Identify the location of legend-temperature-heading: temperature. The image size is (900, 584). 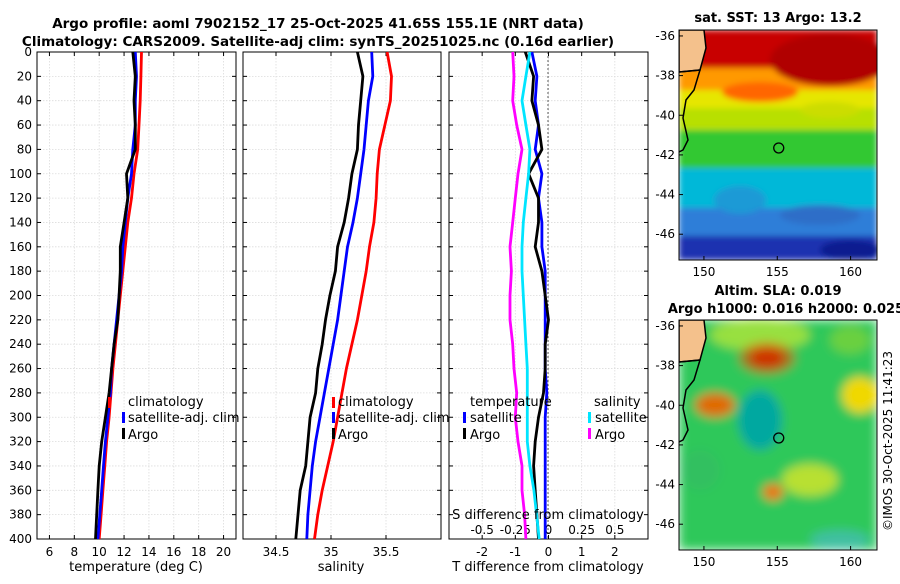
(511, 402).